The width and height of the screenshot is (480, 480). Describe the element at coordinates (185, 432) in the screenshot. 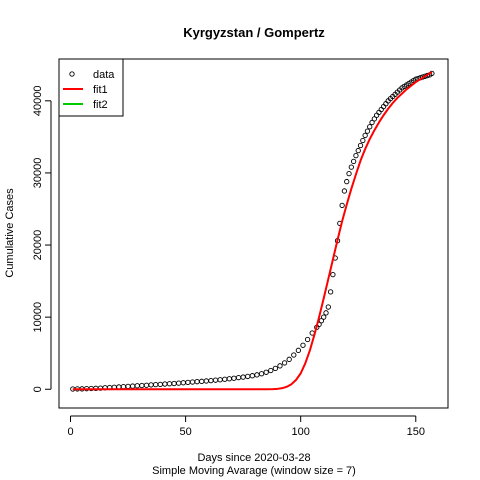

I see `x-tick-label: 50` at that location.